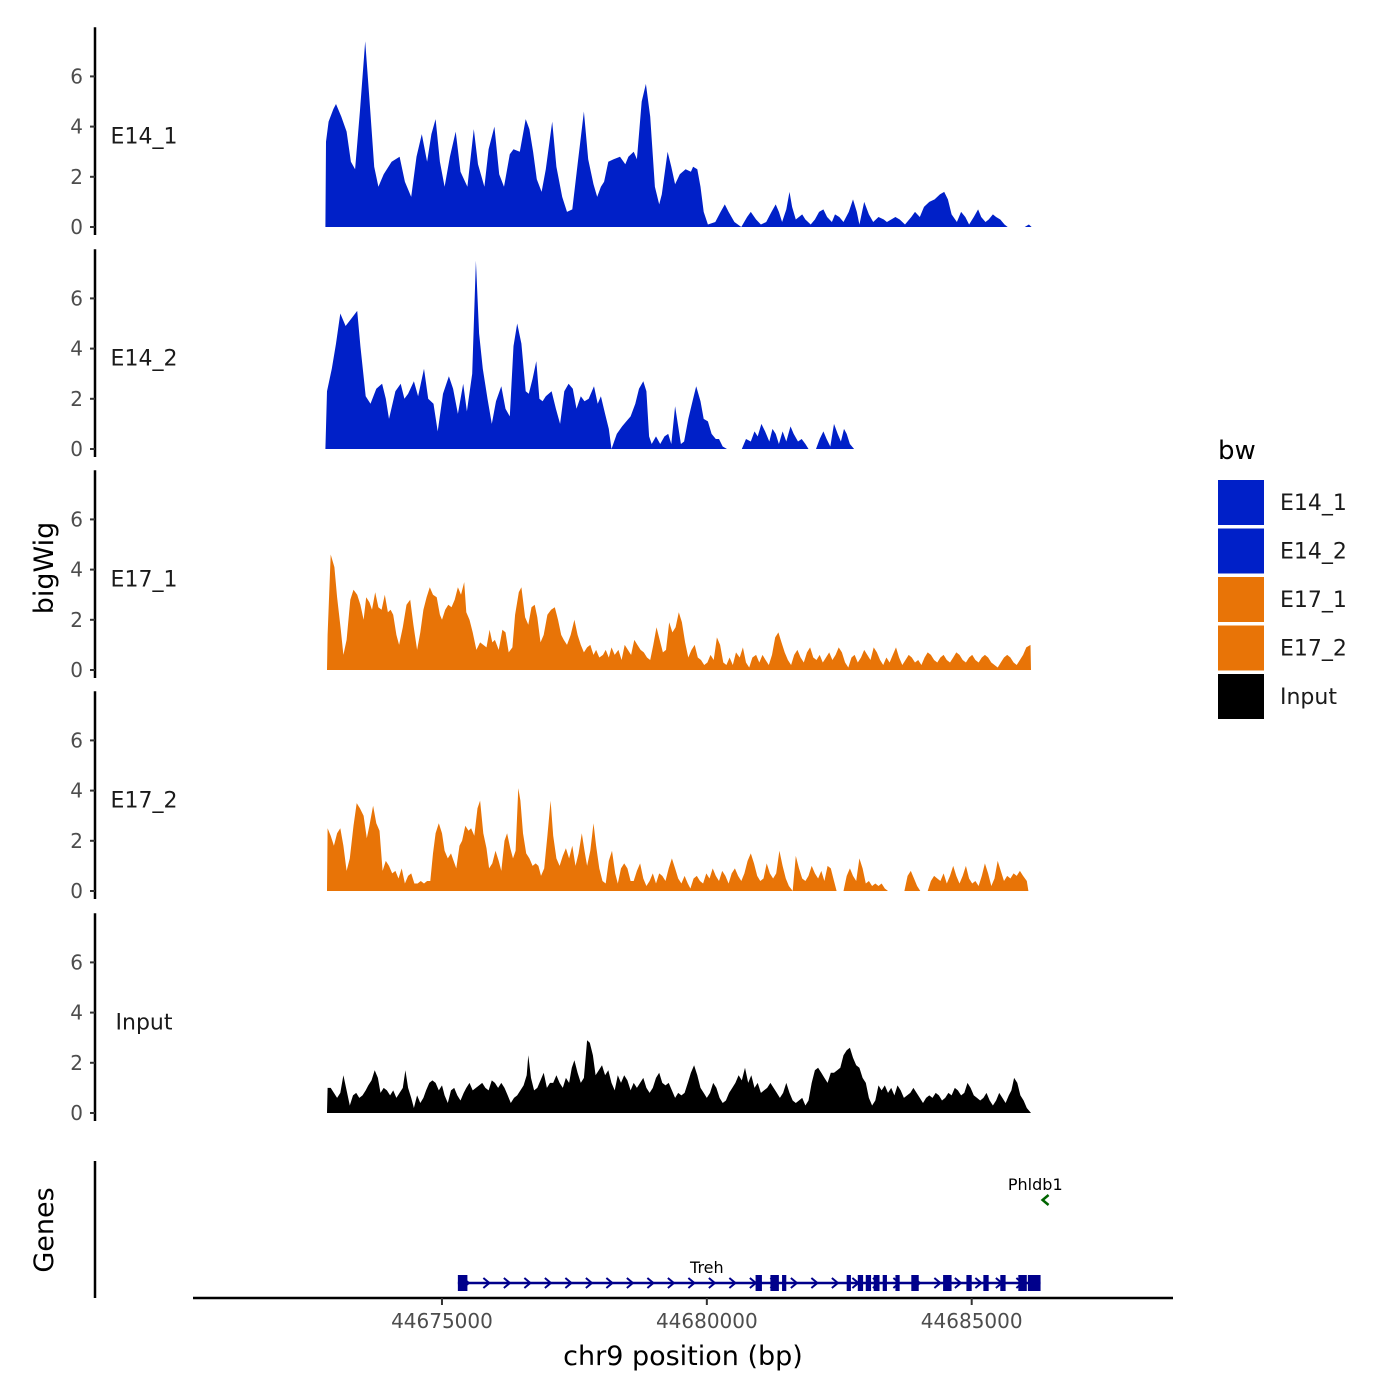 The image size is (1400, 1400). I want to click on x-tick-label: 44685000, so click(972, 1321).